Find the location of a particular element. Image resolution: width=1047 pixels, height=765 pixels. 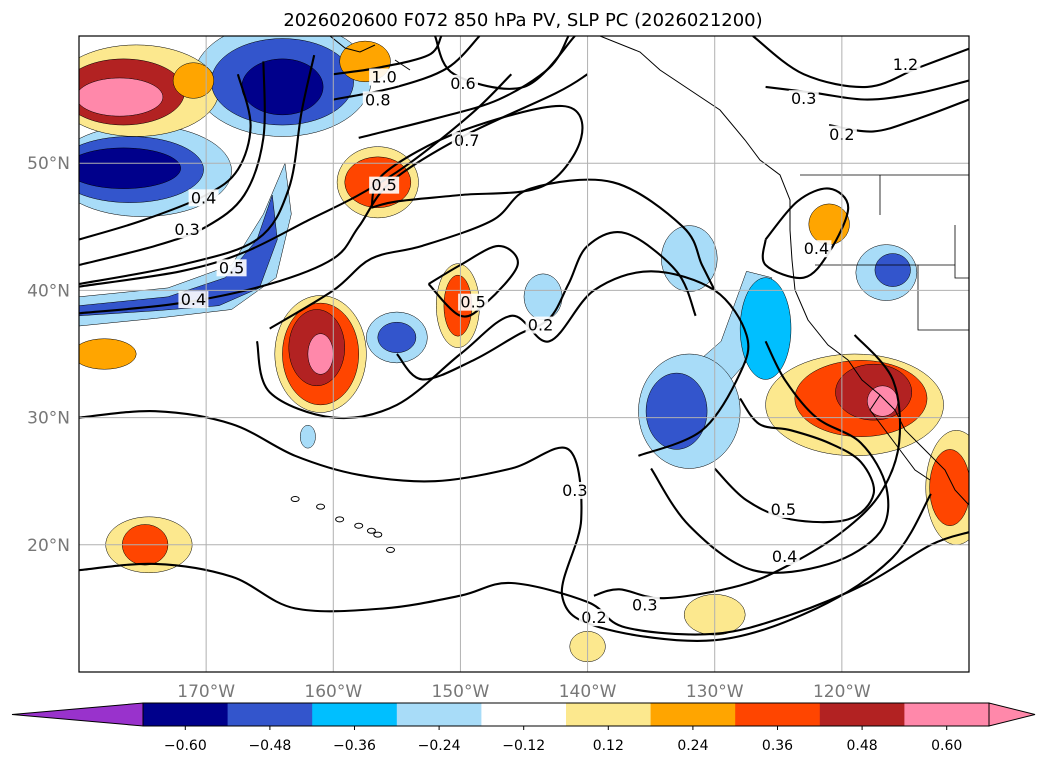

baja-coastline is located at coordinates (900, 437).